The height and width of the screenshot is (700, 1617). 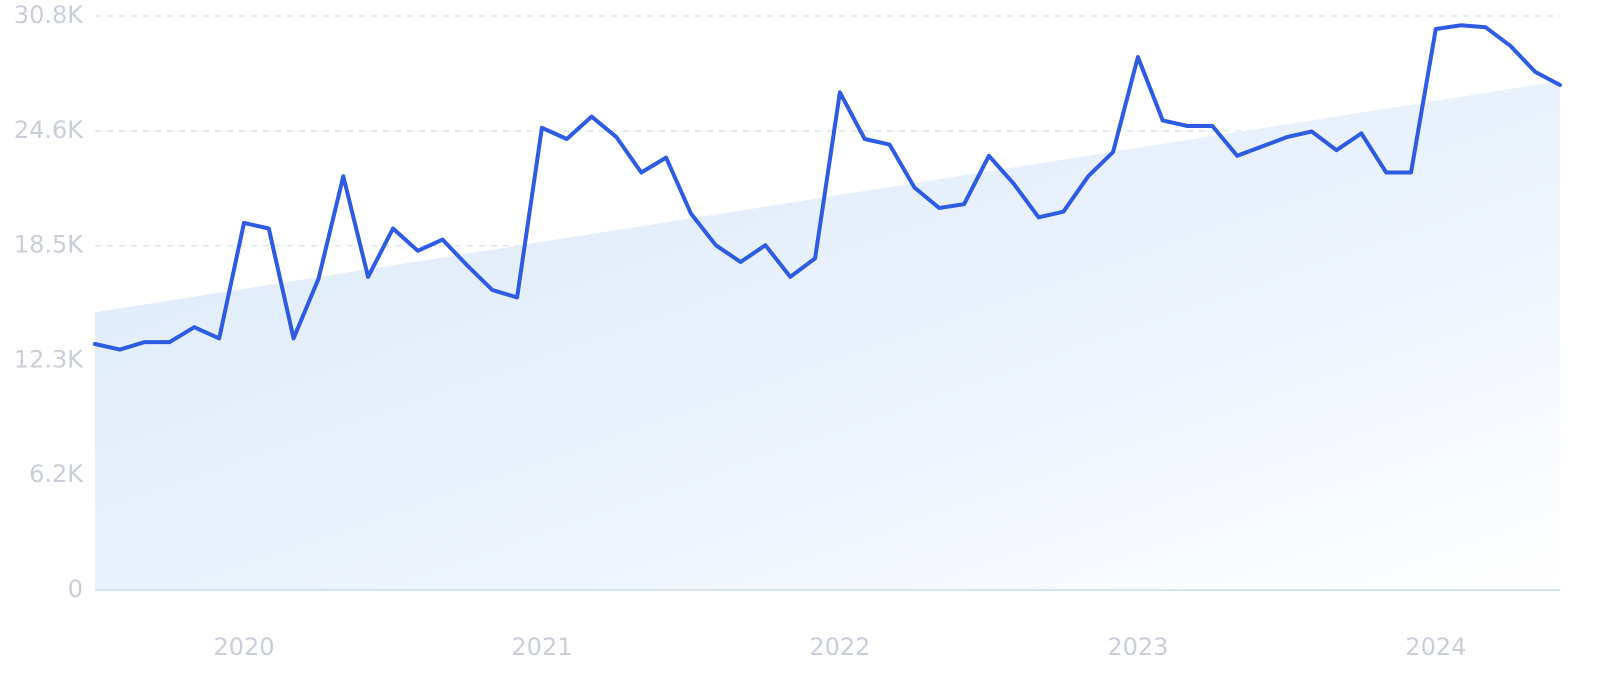 What do you see at coordinates (75, 589) in the screenshot?
I see `y-tick-label: 0` at bounding box center [75, 589].